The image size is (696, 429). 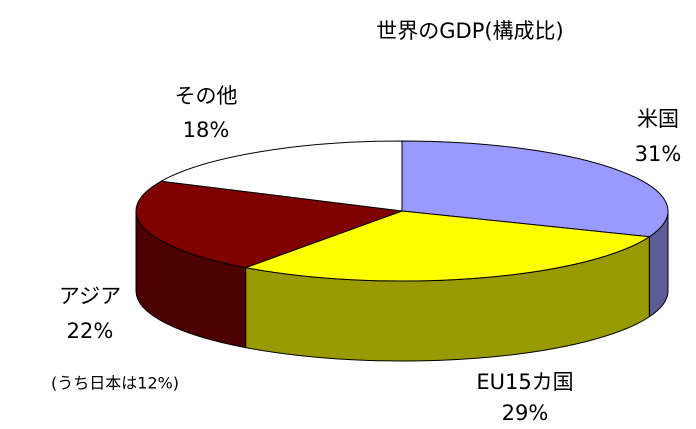 I want to click on slice-label: 米国, so click(x=658, y=119).